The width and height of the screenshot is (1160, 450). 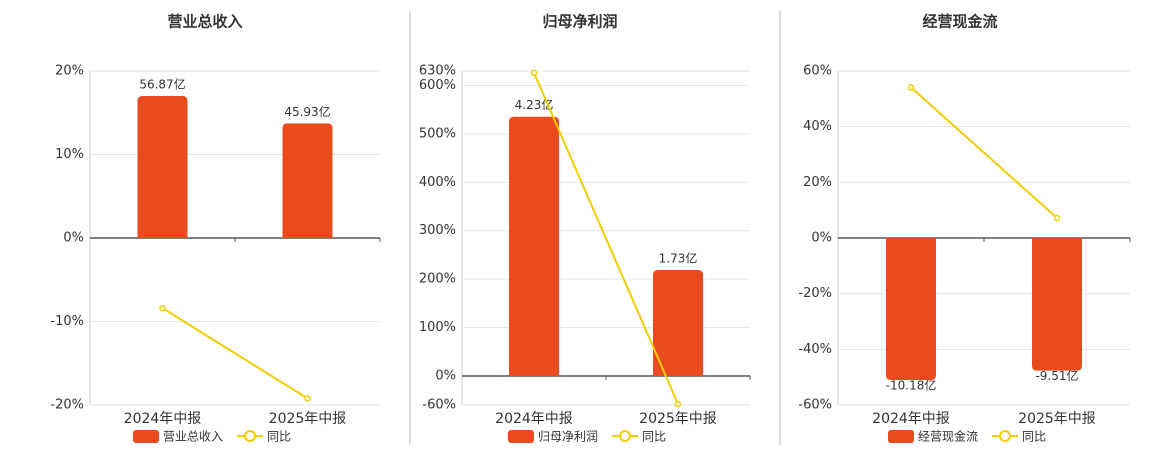 What do you see at coordinates (579, 22) in the screenshot?
I see `chart-title: 归母净利润` at bounding box center [579, 22].